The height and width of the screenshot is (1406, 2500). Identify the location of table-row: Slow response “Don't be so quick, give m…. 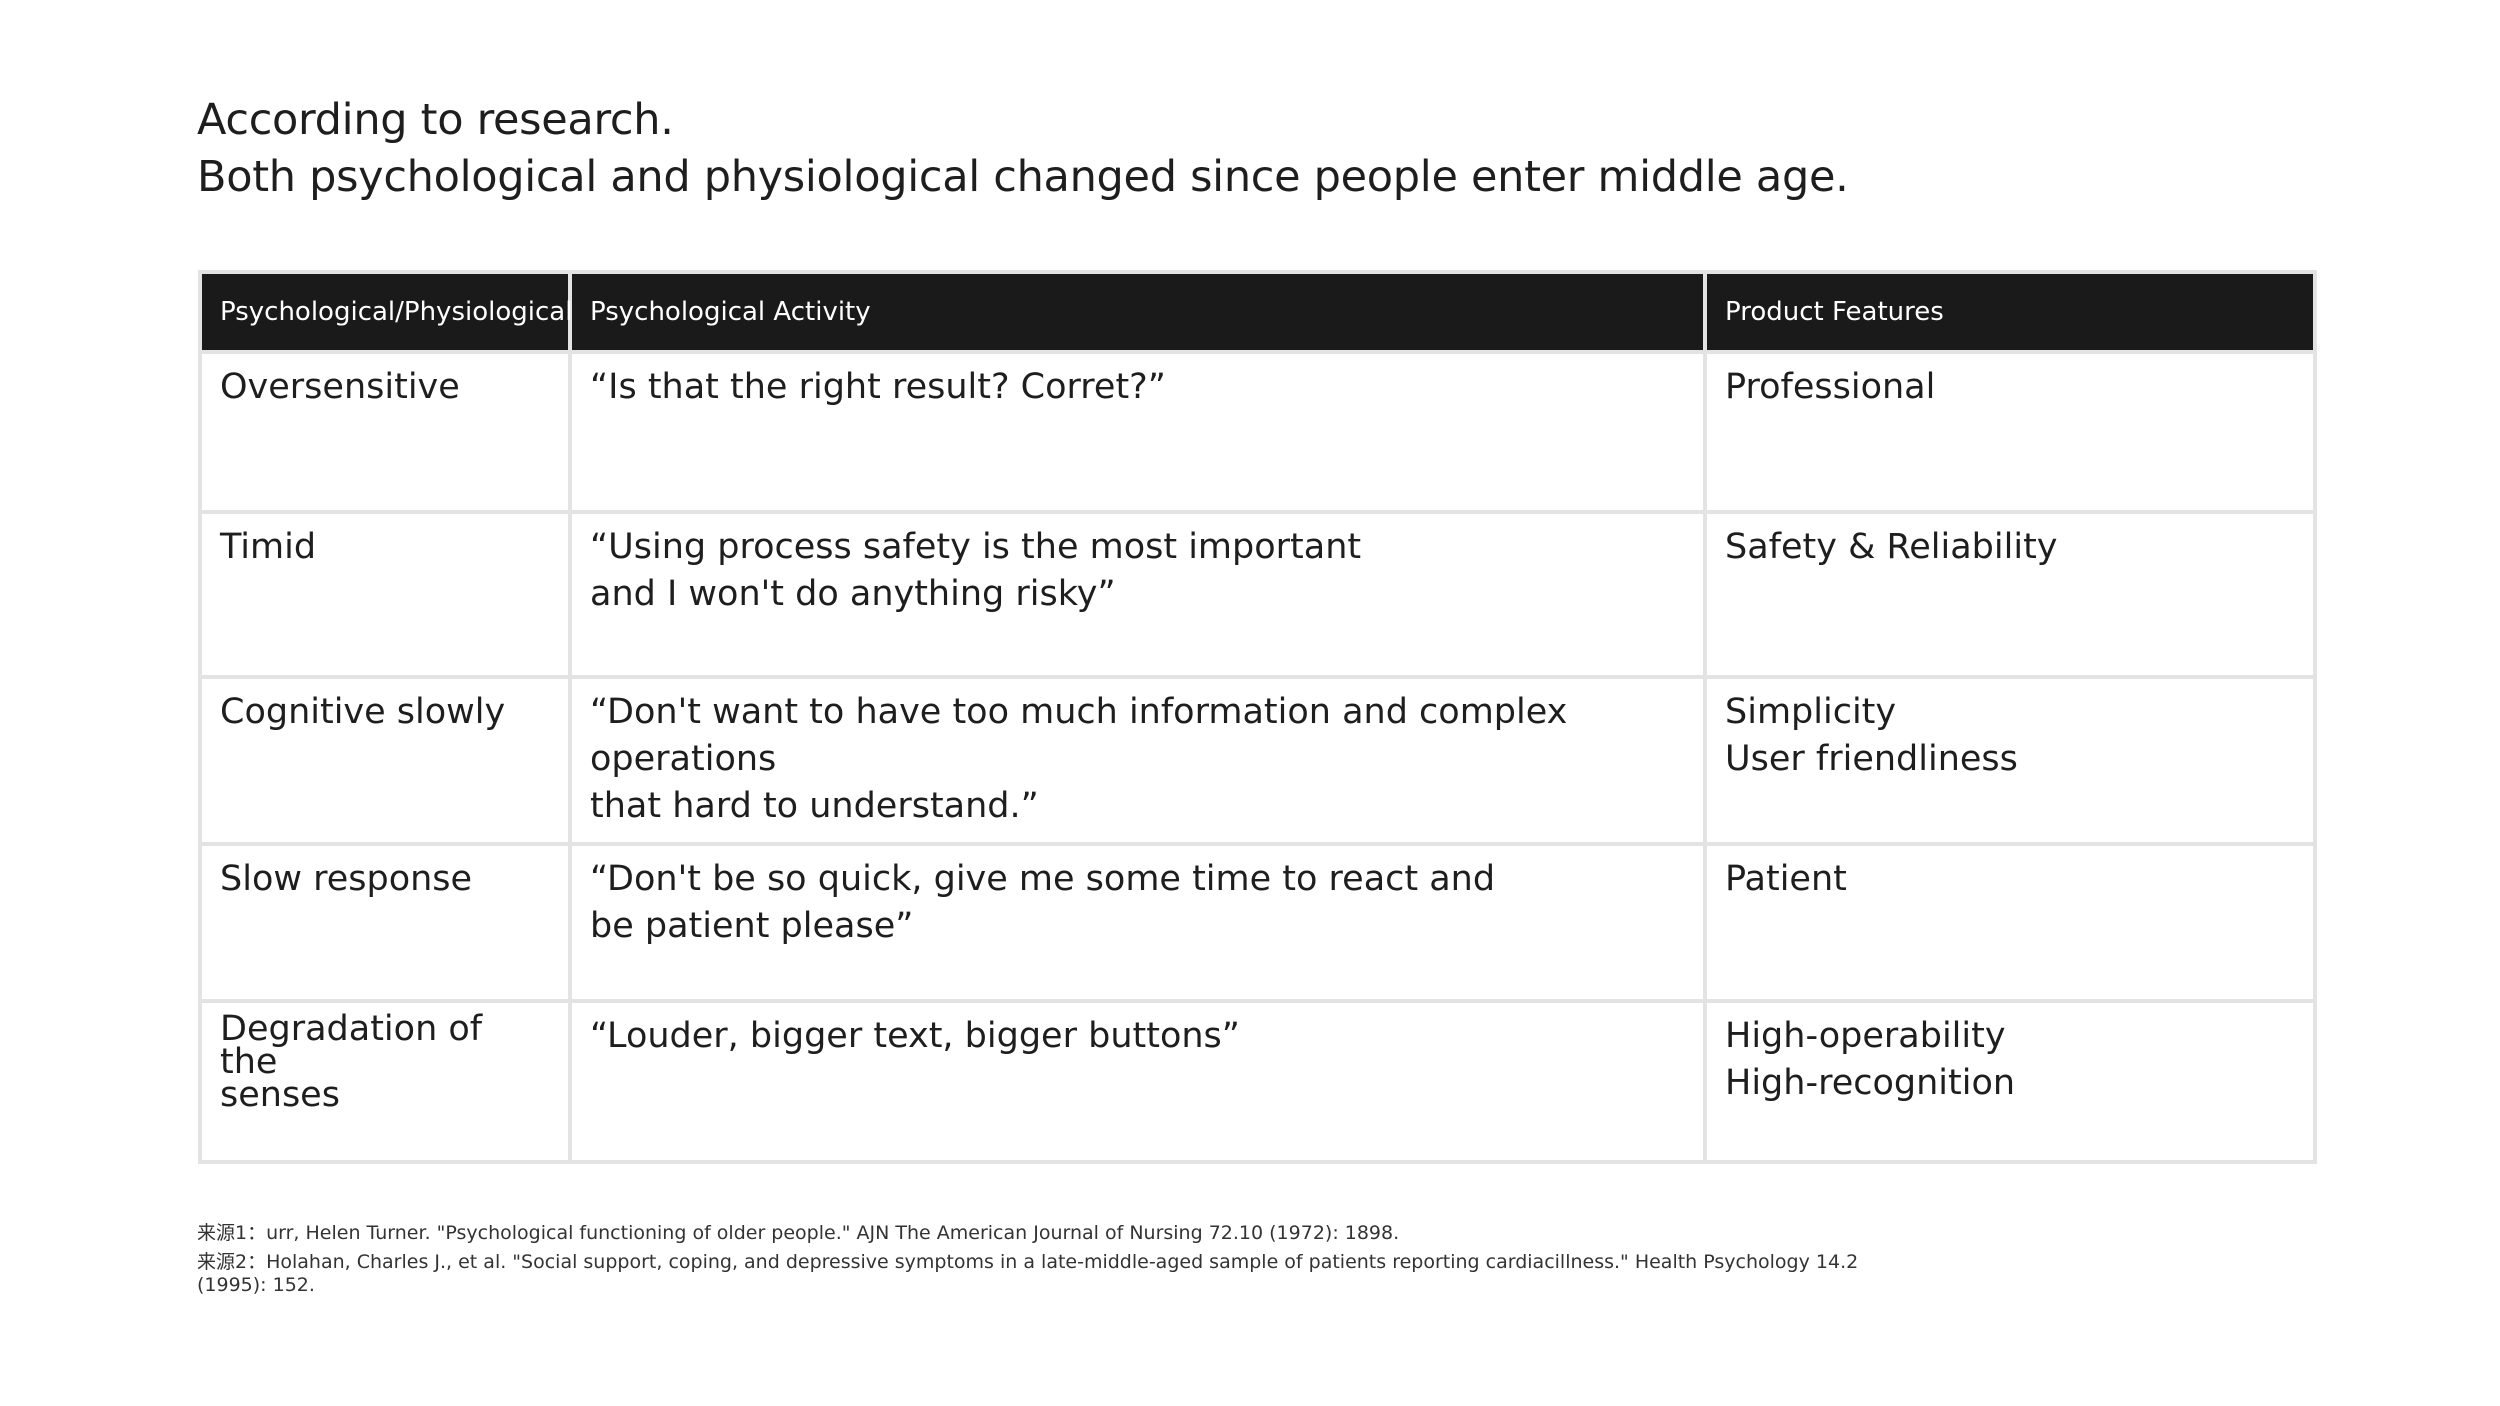
(1257, 922).